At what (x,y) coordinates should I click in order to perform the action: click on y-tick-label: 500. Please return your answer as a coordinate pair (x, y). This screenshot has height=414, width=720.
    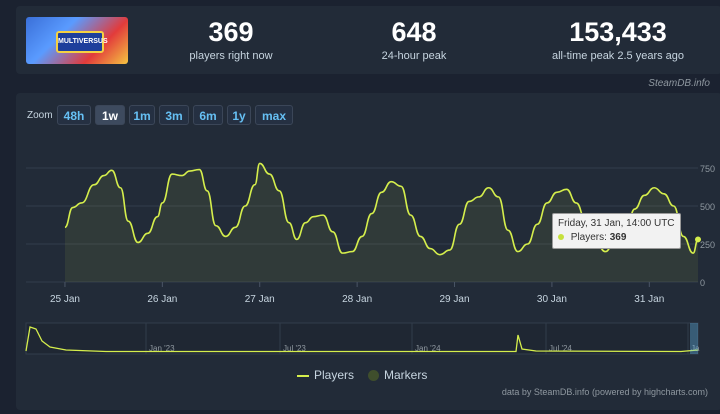
    Looking at the image, I should click on (707, 207).